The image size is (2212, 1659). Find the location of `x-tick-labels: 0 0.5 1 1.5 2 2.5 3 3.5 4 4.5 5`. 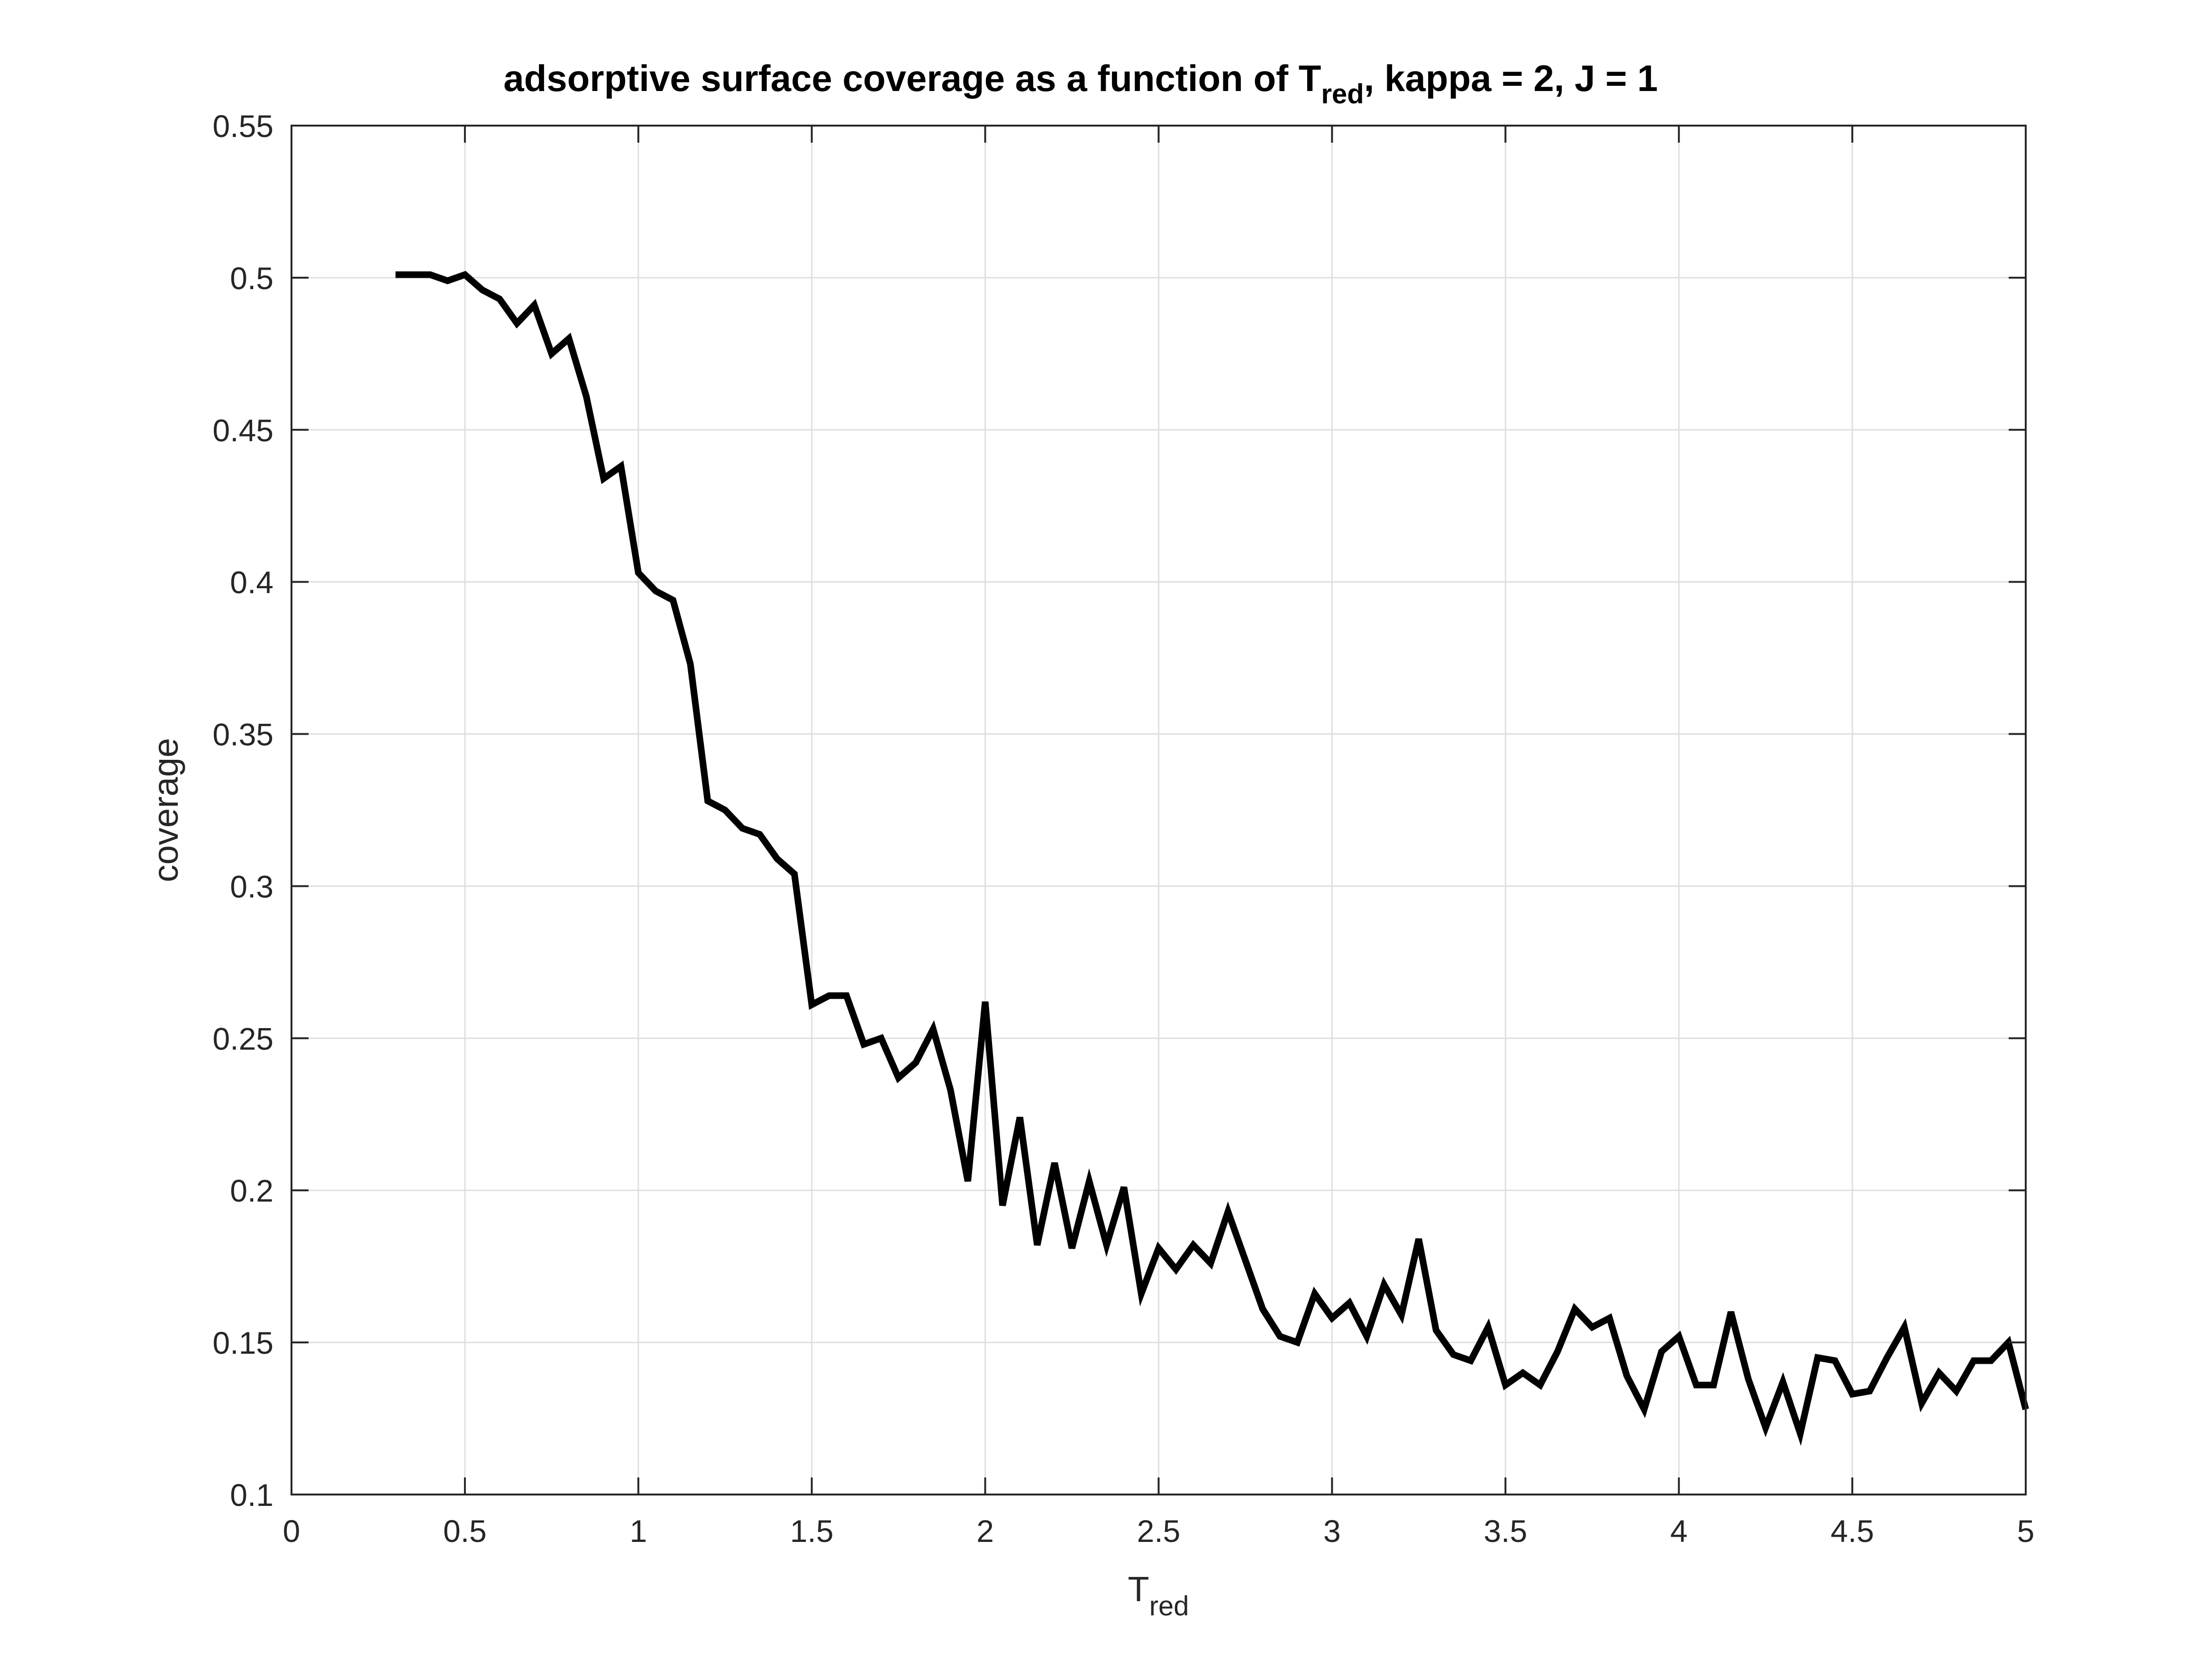

x-tick-labels: 0 0.5 1 1.5 2 2.5 3 3.5 4 4.5 5 is located at coordinates (1159, 1531).